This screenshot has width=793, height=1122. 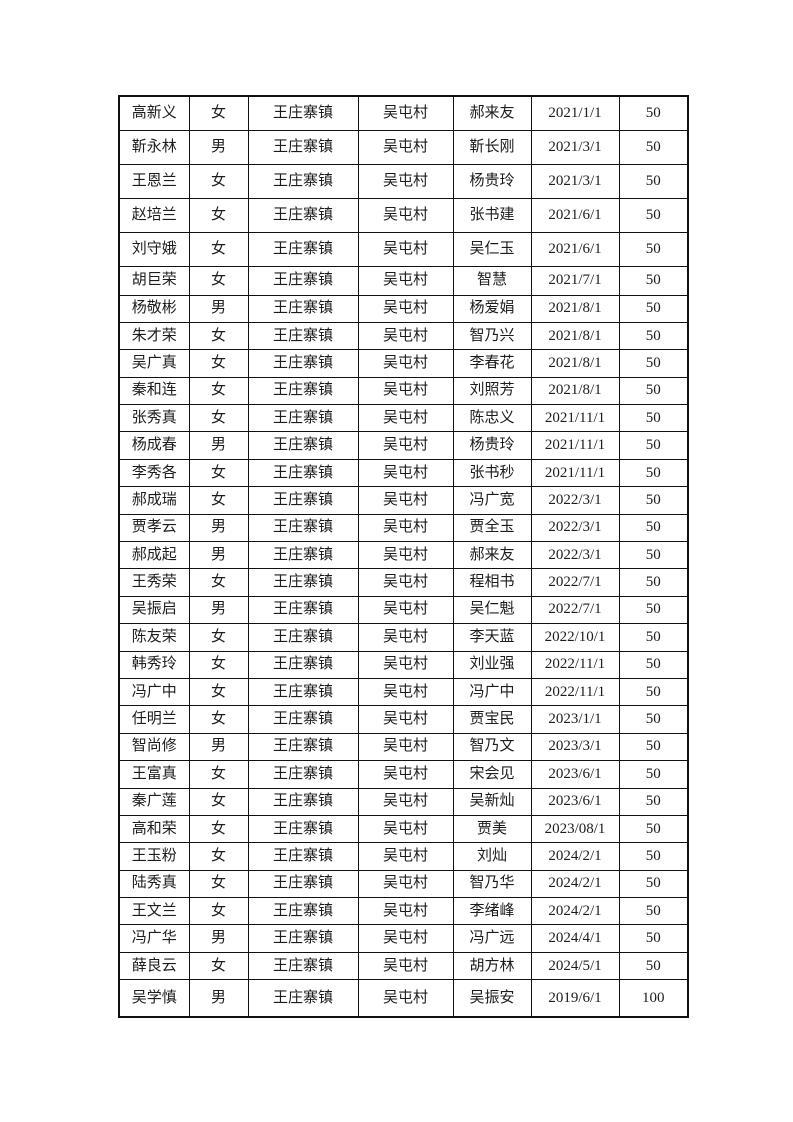 I want to click on table-row: 薛良云女王庄寨镇 吴屯村 胡方林 2024/5/1 50, so click(x=403, y=966).